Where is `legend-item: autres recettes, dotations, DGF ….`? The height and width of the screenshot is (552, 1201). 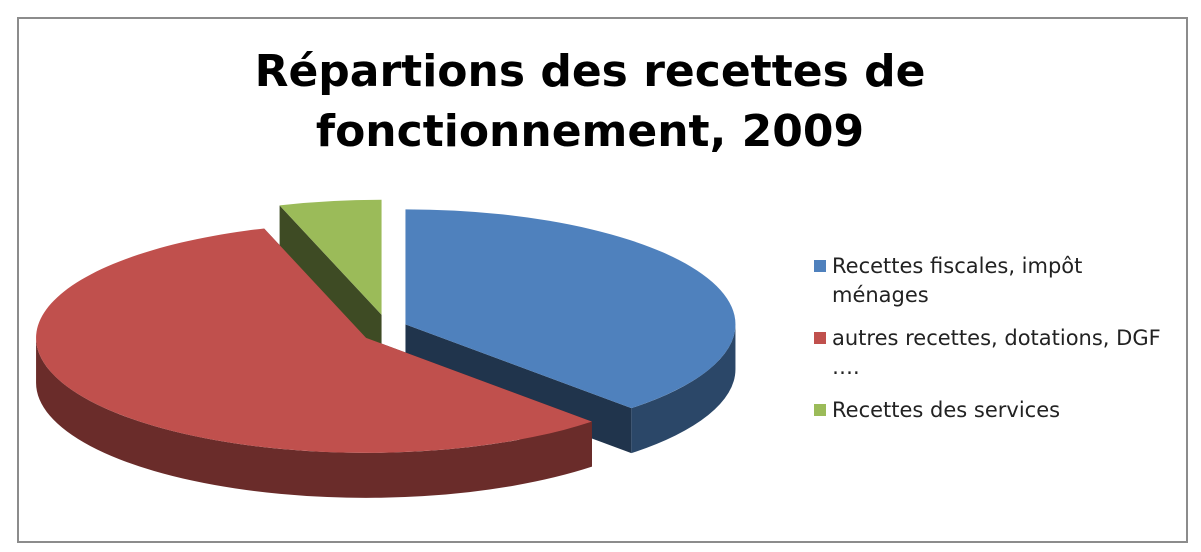
legend-item: autres recettes, dotations, DGF …. is located at coordinates (998, 353).